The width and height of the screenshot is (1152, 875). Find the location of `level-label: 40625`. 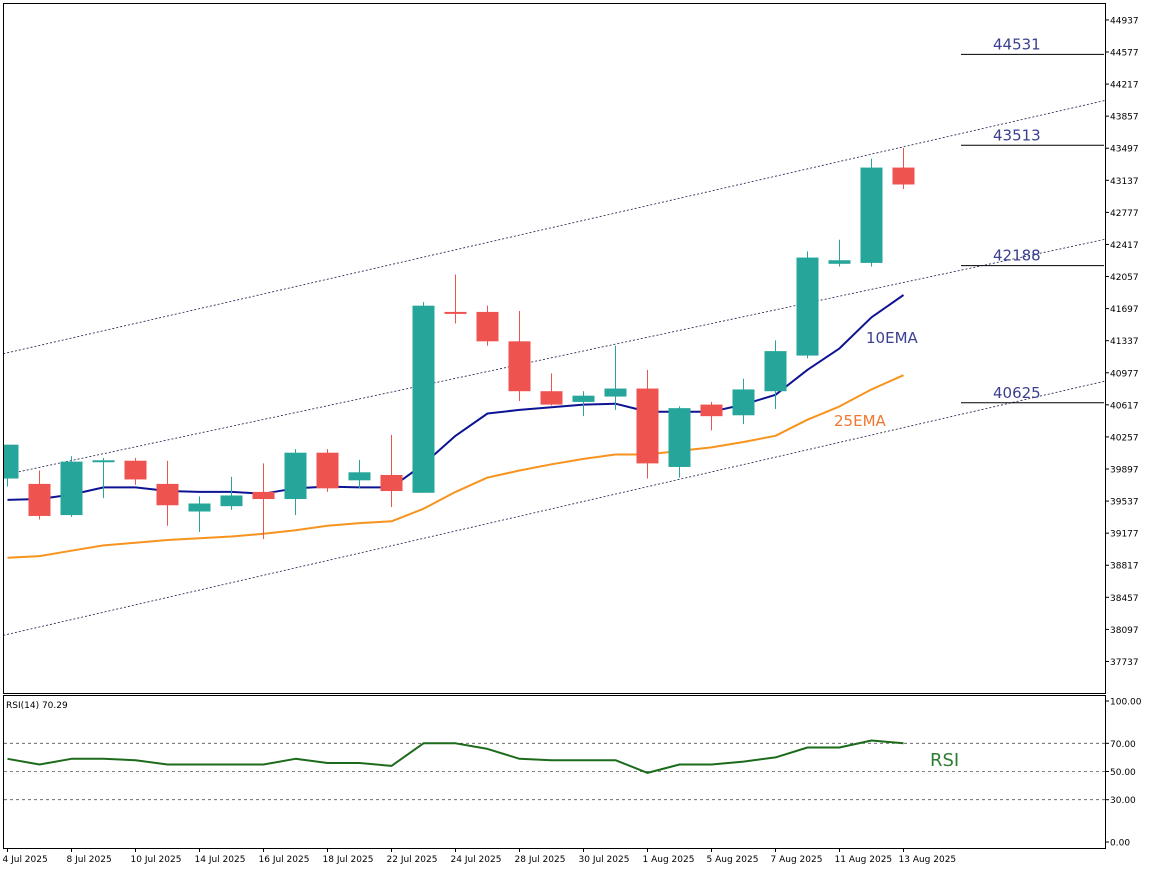

level-label: 40625 is located at coordinates (1017, 393).